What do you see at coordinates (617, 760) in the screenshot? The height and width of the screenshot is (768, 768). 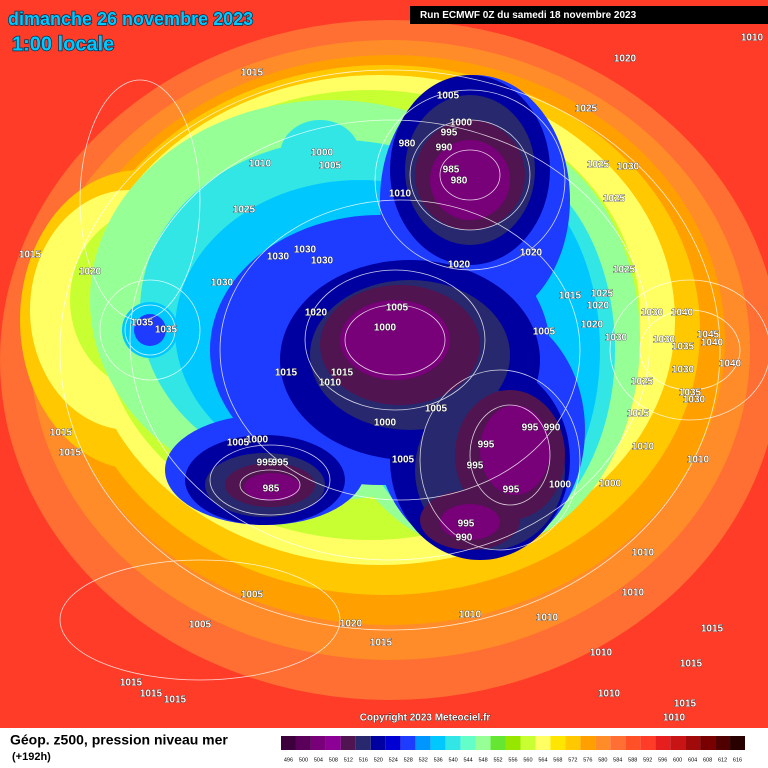 I see `colorbar-label: 584` at bounding box center [617, 760].